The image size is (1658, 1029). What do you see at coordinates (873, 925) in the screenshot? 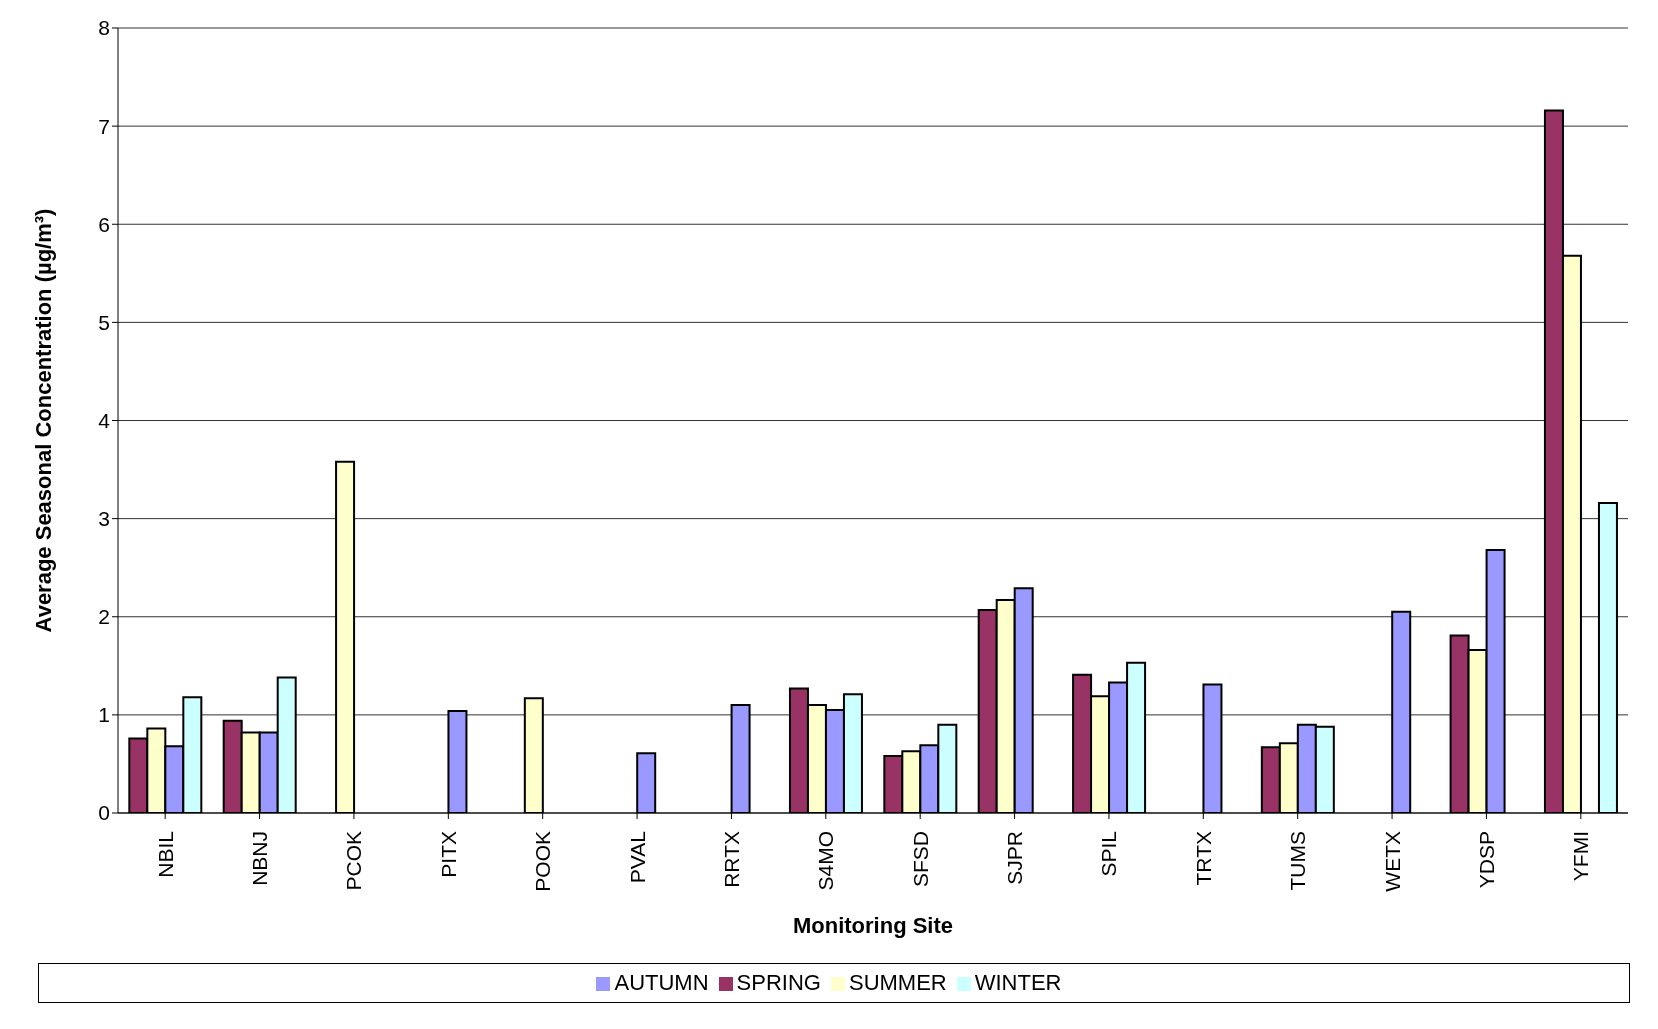
I see `x-axis-title: Monitoring Site` at bounding box center [873, 925].